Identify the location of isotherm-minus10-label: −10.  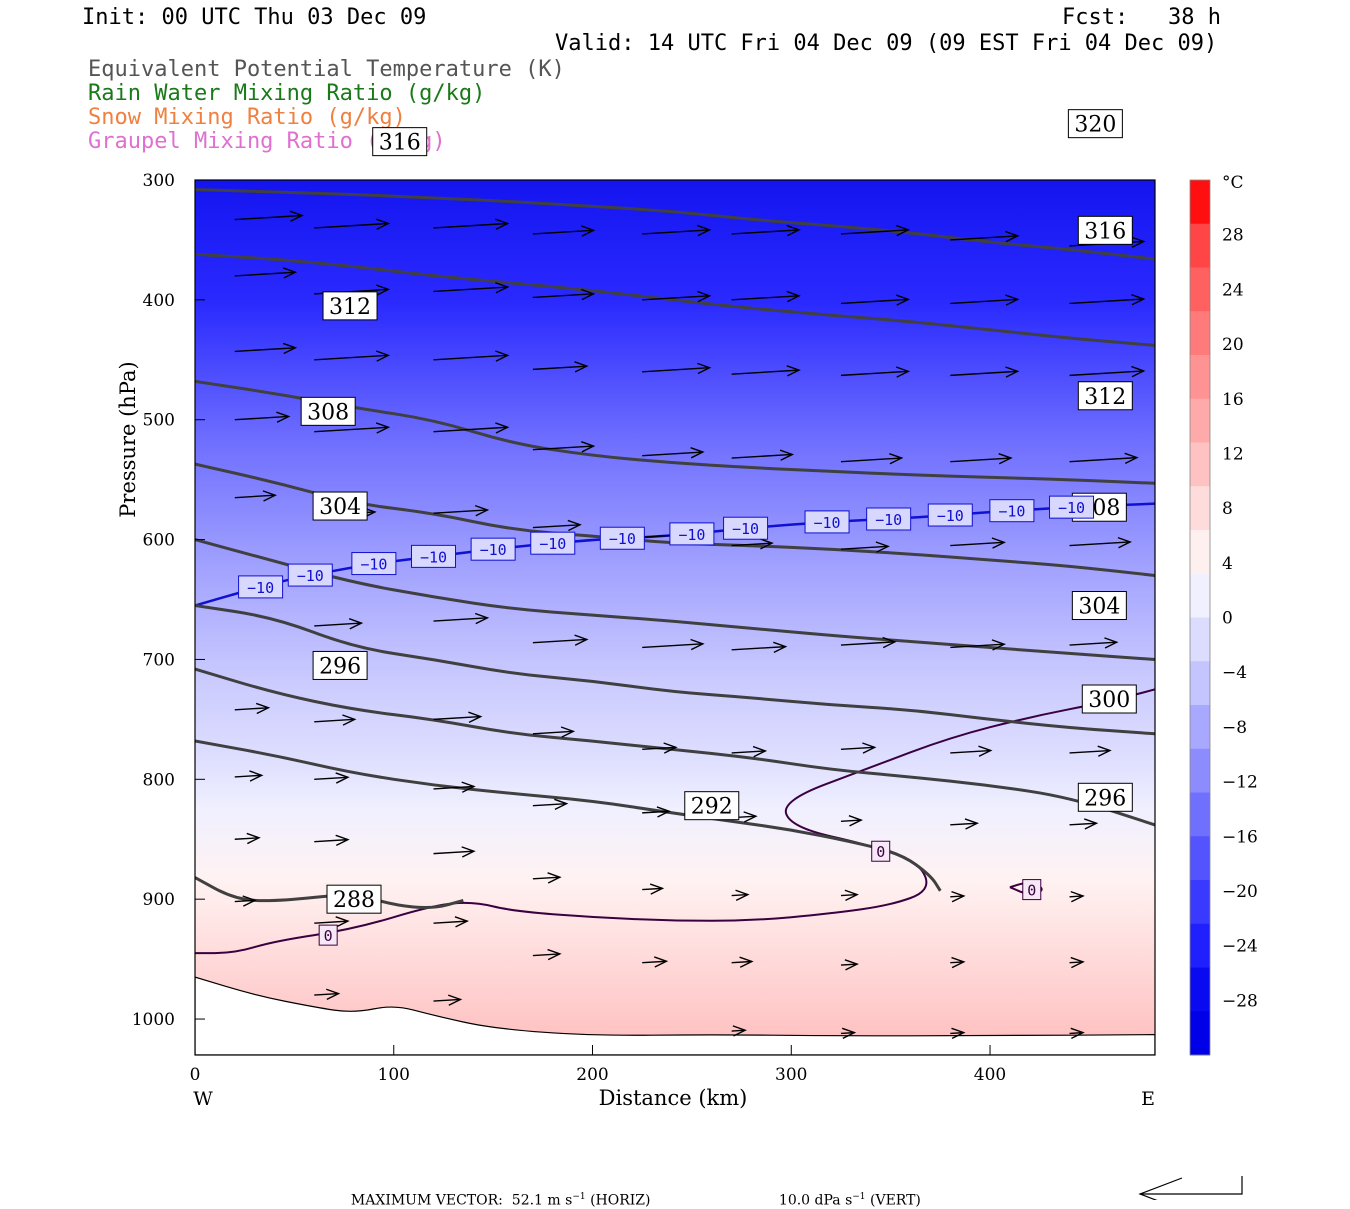
(373, 565).